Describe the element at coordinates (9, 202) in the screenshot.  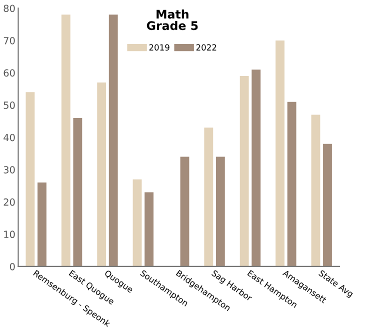
I see `y-tick-label: 20` at that location.